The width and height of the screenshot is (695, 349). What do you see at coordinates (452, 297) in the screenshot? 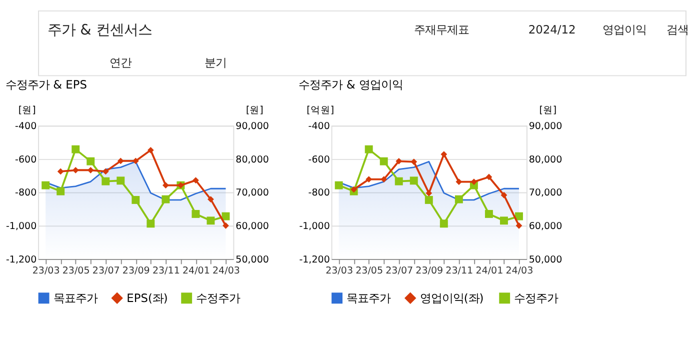
I see `legend-label: 영업이익(좌)` at bounding box center [452, 297].